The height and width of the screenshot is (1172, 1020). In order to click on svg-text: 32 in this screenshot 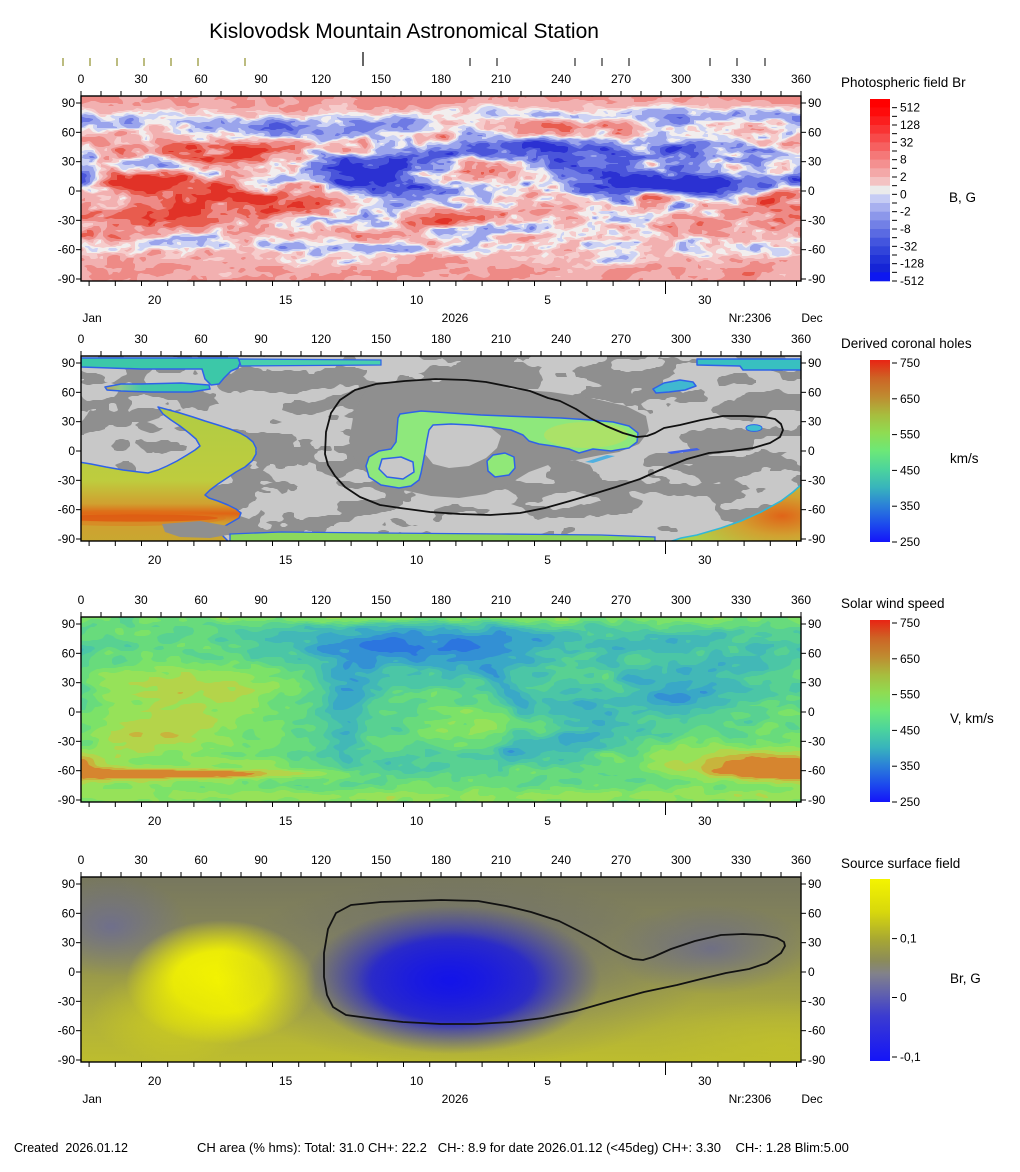, I will do `click(907, 142)`.